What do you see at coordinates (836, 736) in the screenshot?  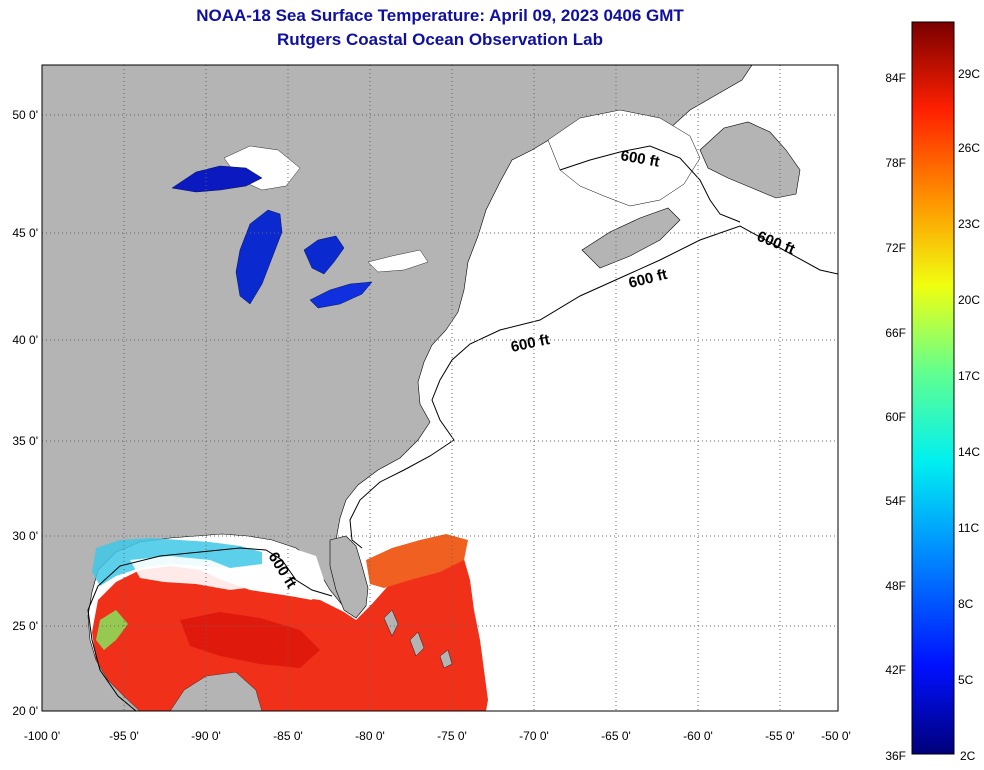 I see `lon-label: -50 0'` at bounding box center [836, 736].